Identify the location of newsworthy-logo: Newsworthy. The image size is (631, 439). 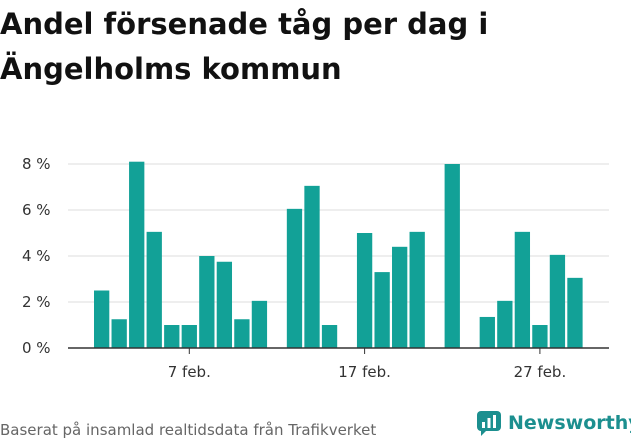
(553, 423).